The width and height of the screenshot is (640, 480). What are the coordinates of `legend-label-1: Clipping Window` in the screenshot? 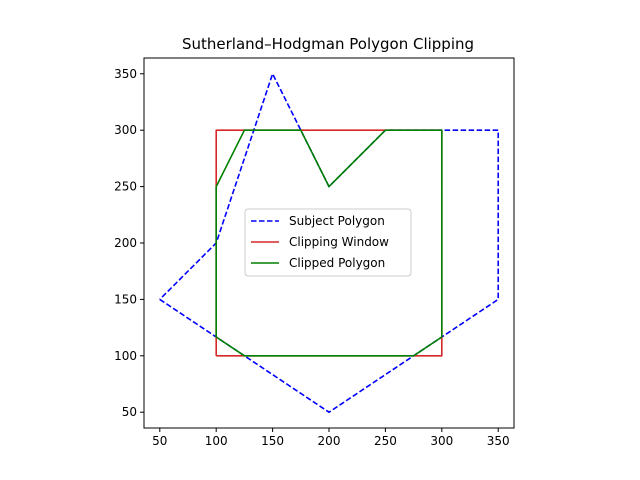 It's located at (339, 242).